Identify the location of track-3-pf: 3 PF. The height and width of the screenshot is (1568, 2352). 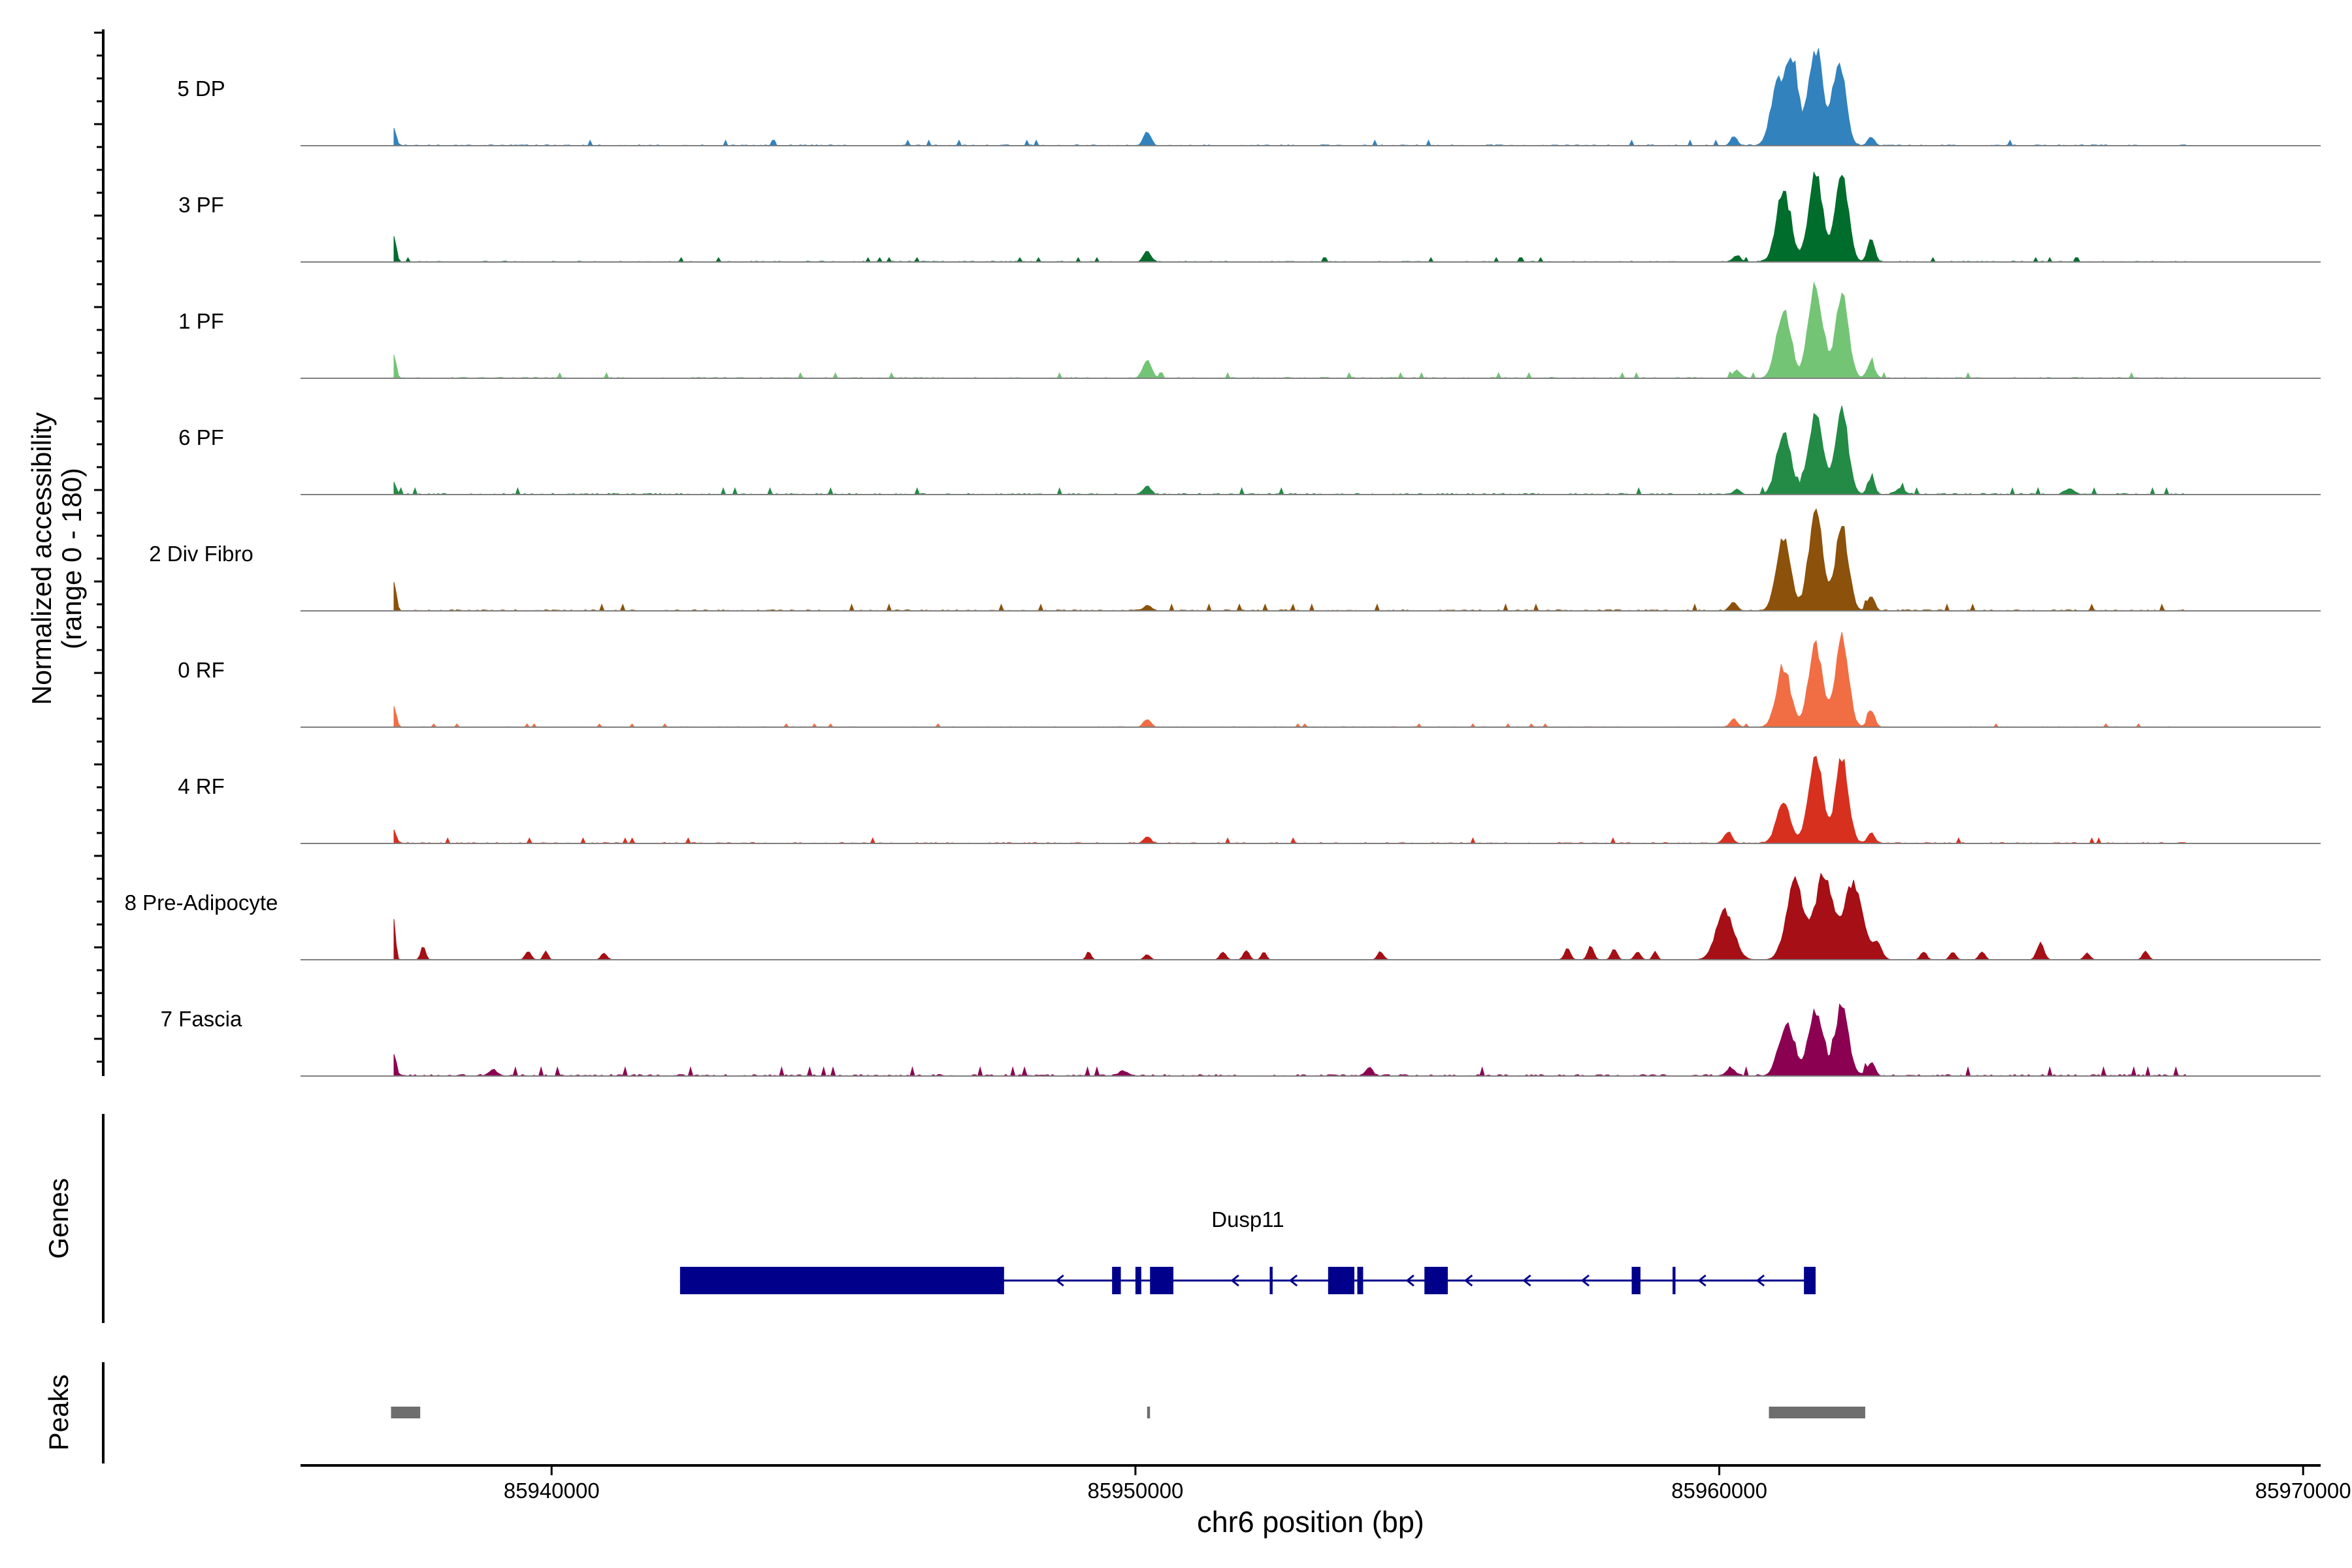
(1249, 217).